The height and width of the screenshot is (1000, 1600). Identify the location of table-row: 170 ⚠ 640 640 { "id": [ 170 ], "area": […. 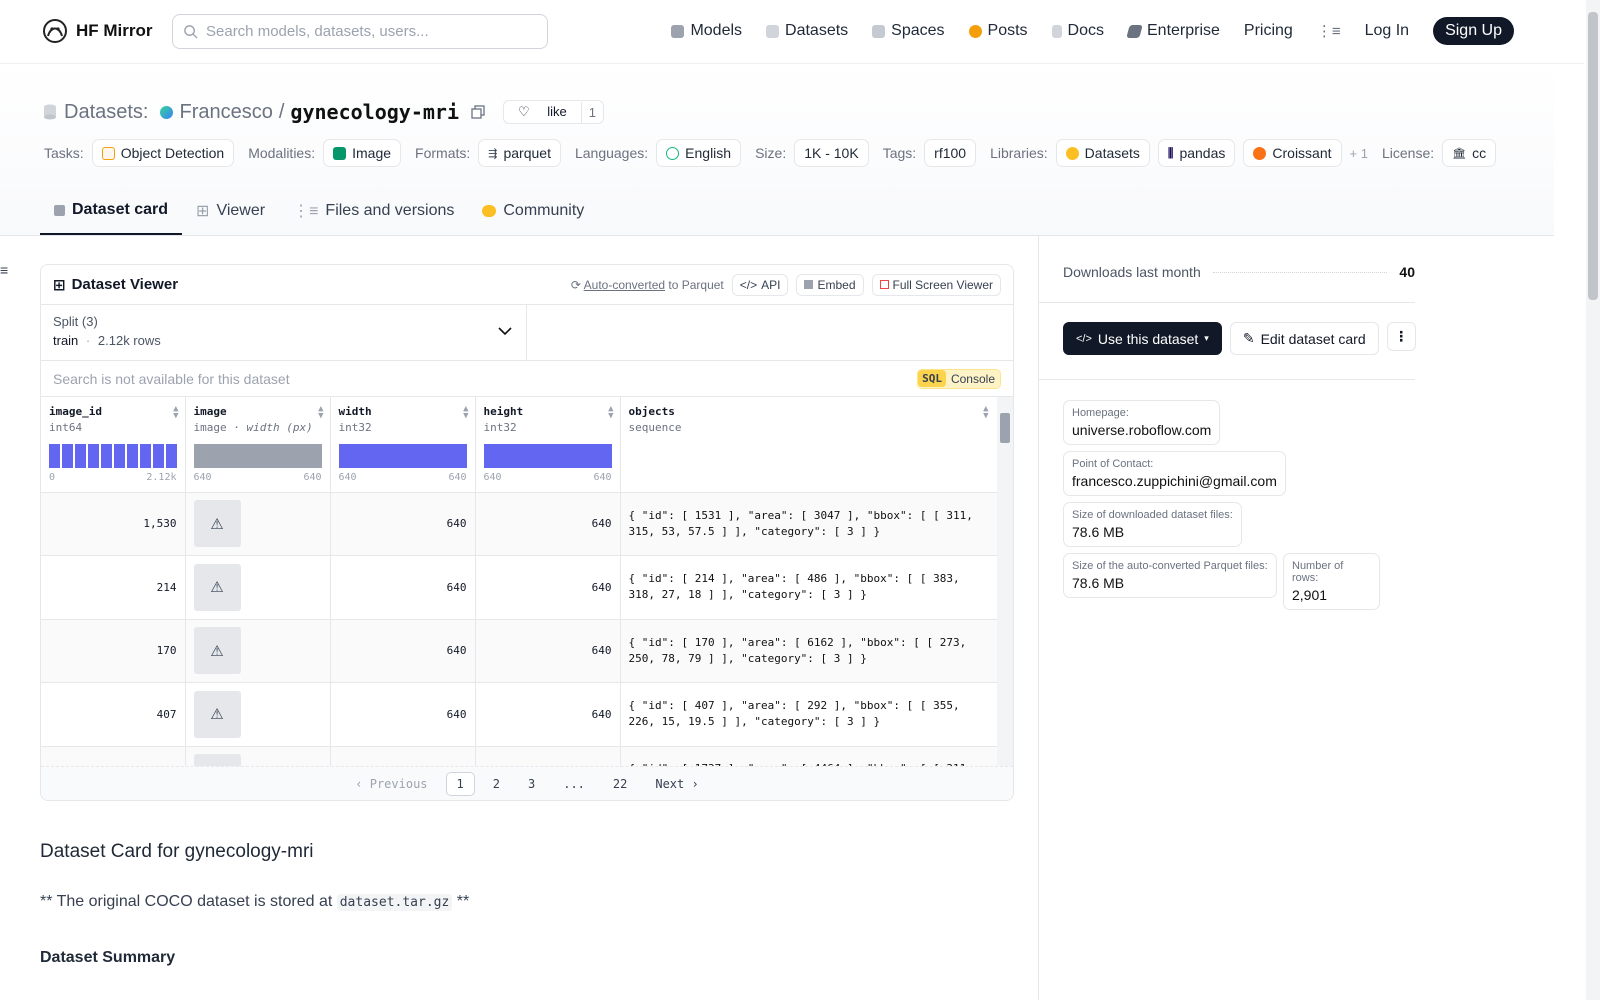
(520, 651).